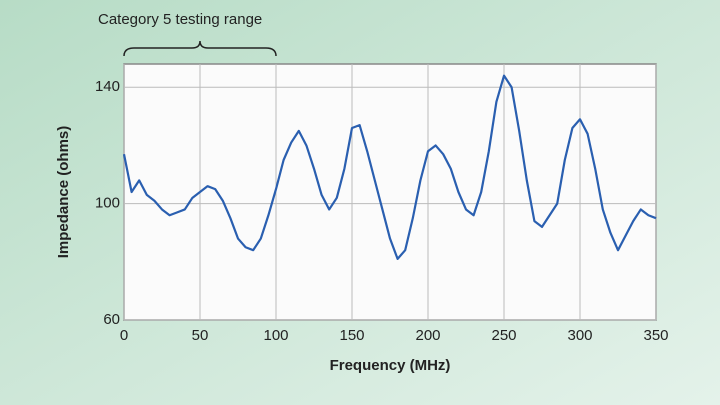  I want to click on y-tick-label: 60, so click(111, 319).